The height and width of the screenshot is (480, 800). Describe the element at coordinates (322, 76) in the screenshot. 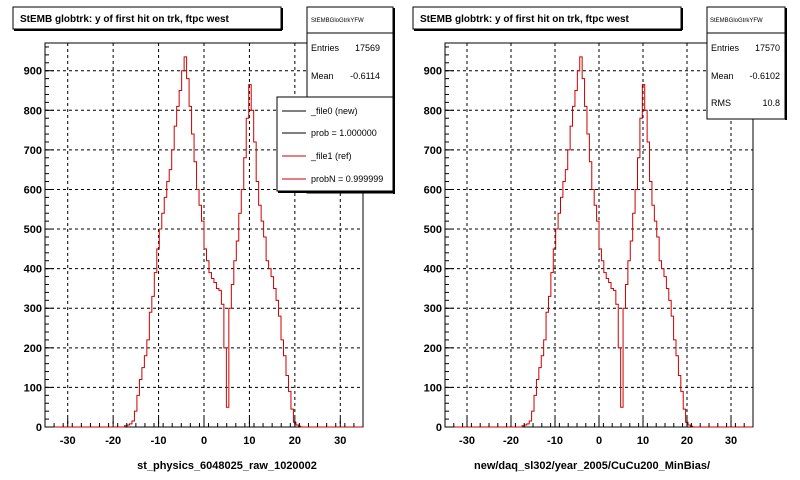

I see `left-stats-mean-label: Mean` at that location.